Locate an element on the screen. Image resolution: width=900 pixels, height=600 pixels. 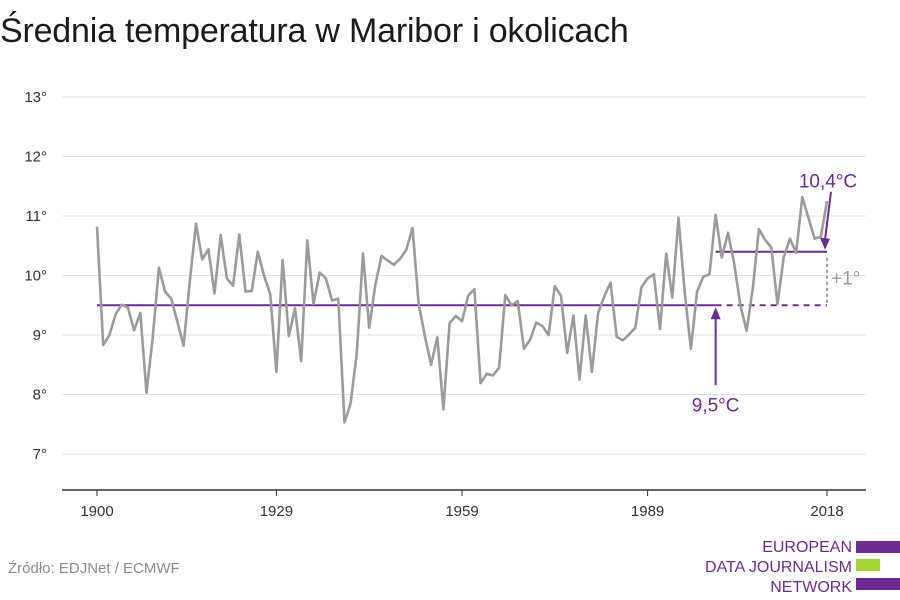
annotations: +1° 9,5°C 10,4°C is located at coordinates (776, 294).